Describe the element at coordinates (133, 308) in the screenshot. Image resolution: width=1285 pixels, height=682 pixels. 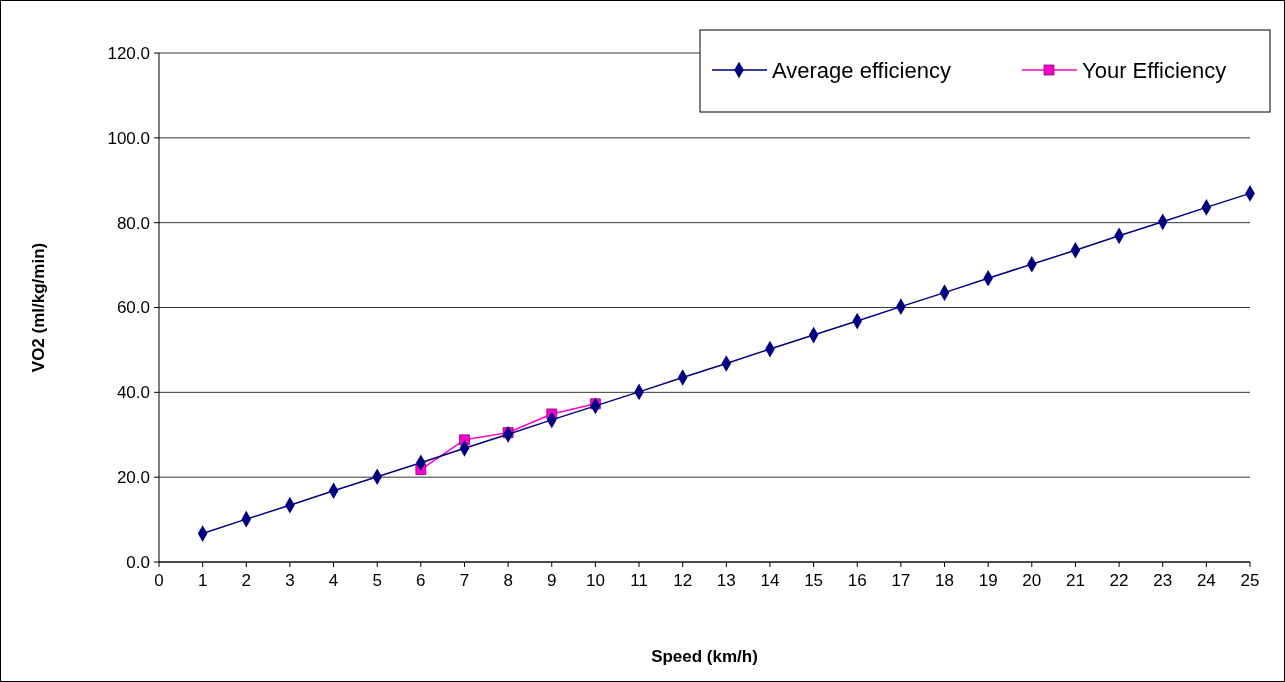
I see `y-tick-label: 60.0` at that location.